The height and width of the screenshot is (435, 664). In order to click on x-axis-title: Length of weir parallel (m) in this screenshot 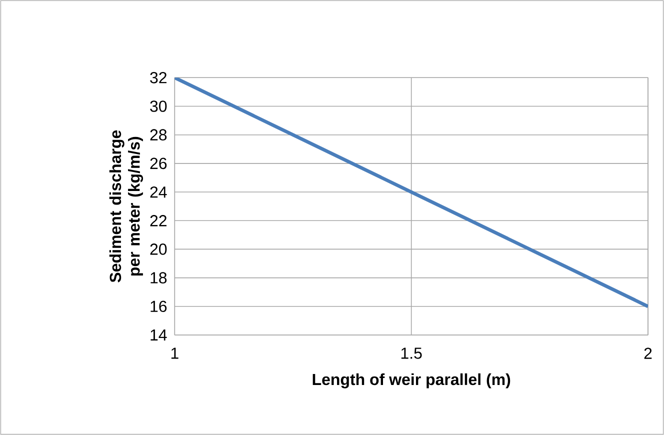, I will do `click(411, 380)`.